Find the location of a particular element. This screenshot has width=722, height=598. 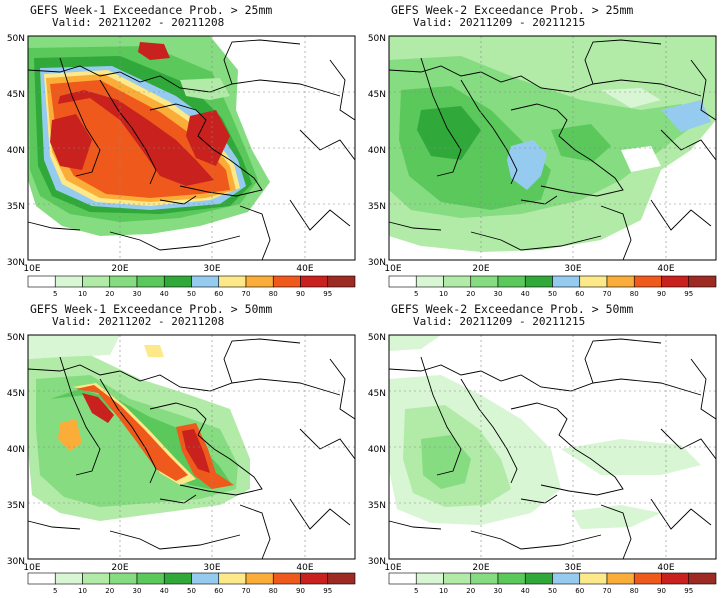

colorbar-label: 60 is located at coordinates (579, 294).